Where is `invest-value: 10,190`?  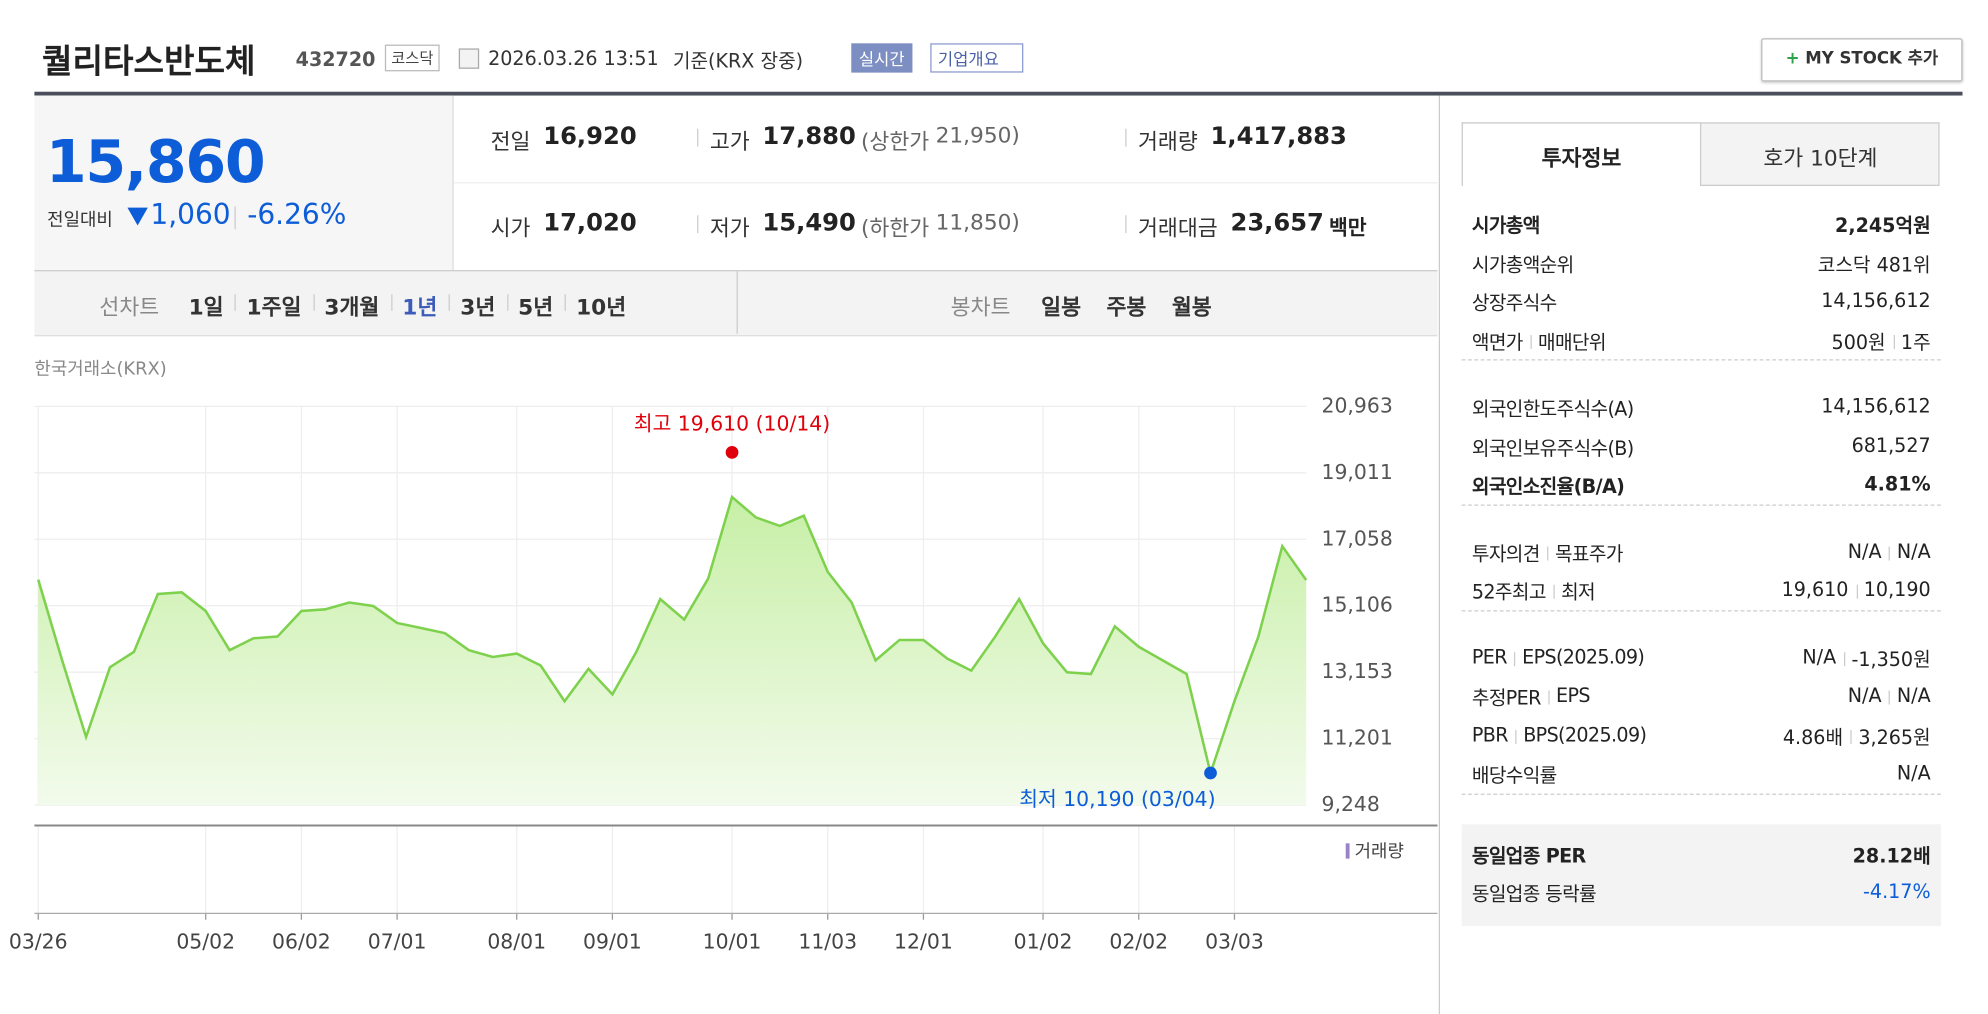 invest-value: 10,190 is located at coordinates (1897, 590).